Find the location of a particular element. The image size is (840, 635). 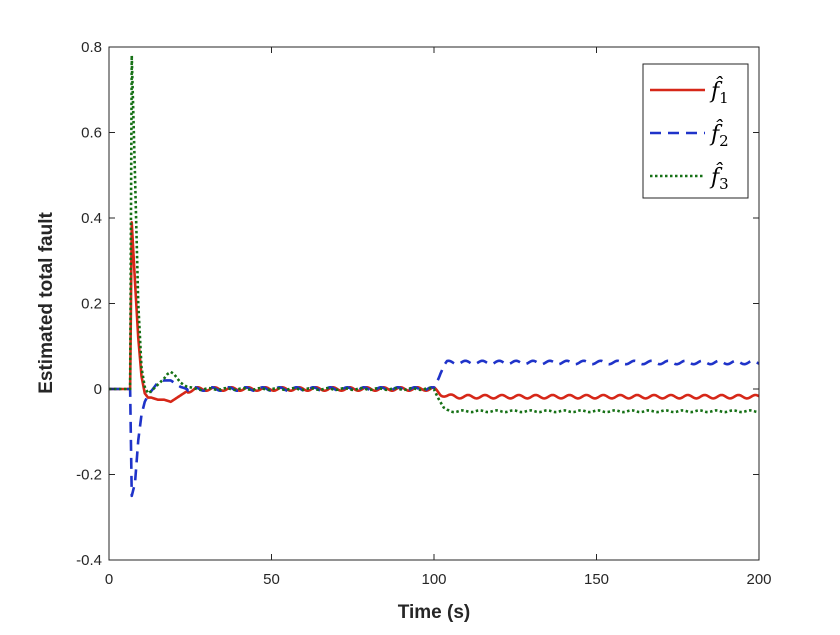

y-tick-label: 0.8 is located at coordinates (91, 47).